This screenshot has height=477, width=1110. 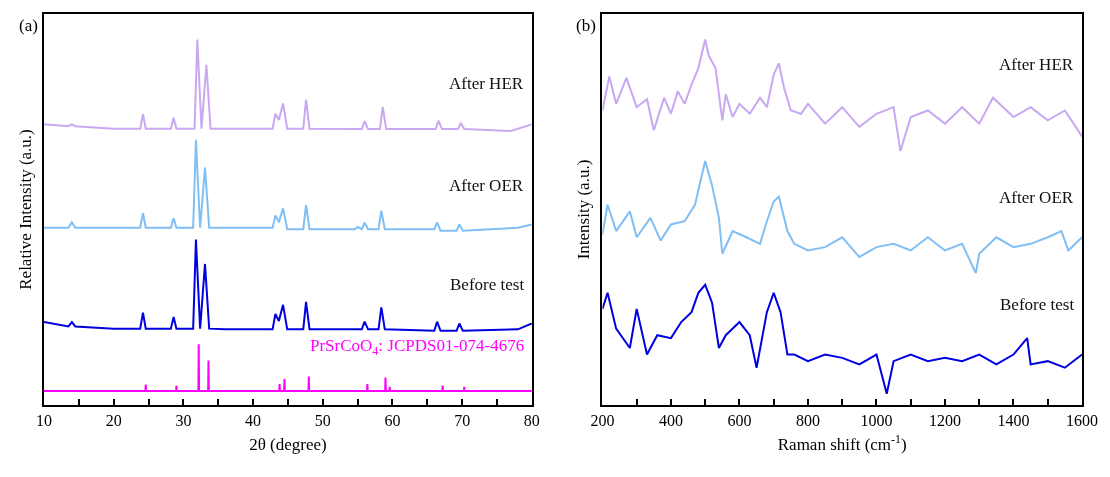 I want to click on x-tick-label: 1400, so click(x=1013, y=421).